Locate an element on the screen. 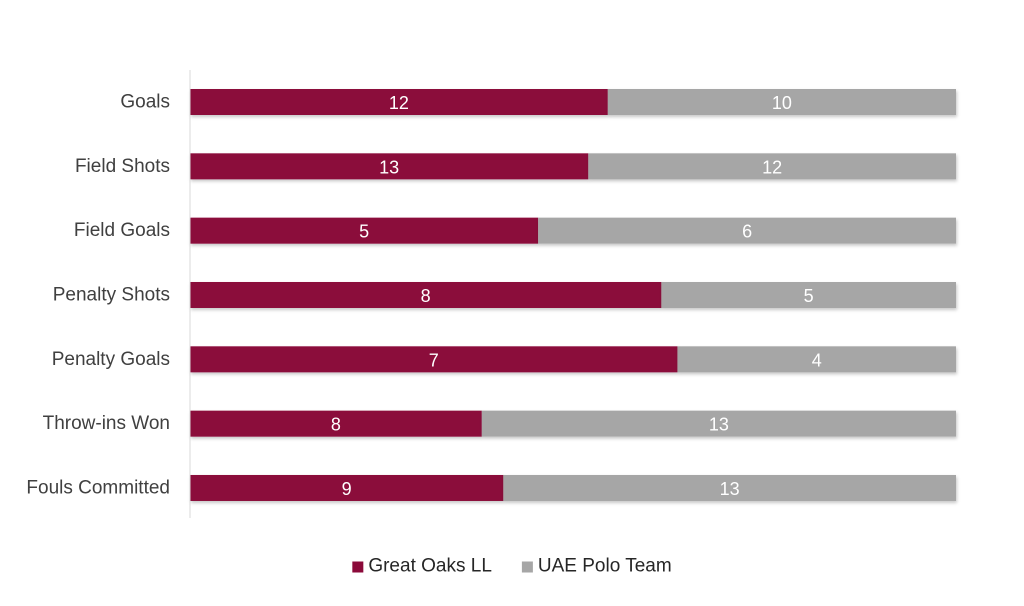  data-label-field-goals-series-2: 6 is located at coordinates (747, 232).